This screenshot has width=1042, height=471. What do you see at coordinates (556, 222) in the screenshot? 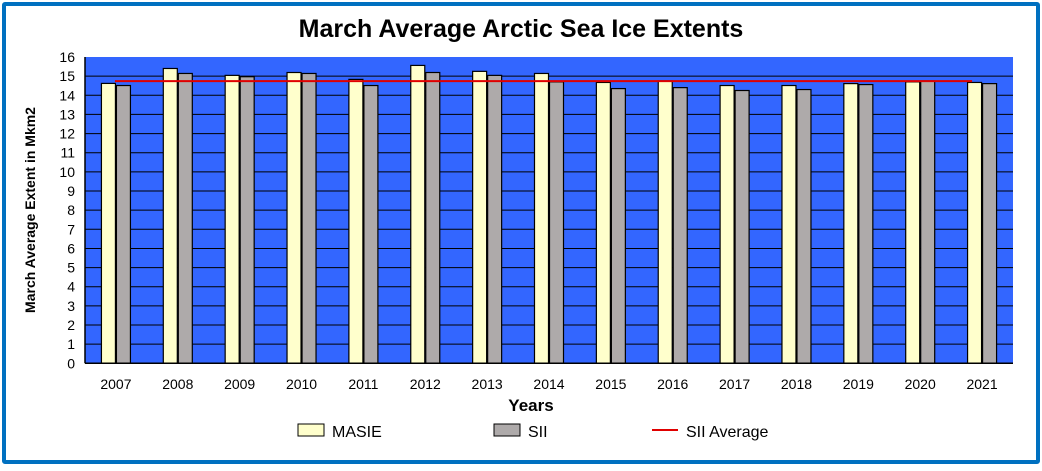
I see `bar-sii-2014` at bounding box center [556, 222].